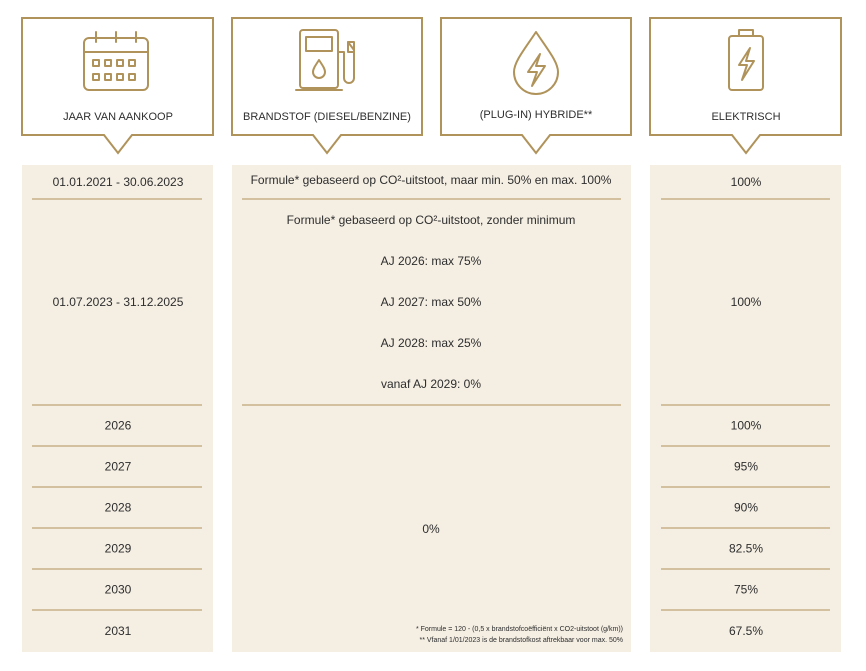 Image resolution: width=866 pixels, height=671 pixels. What do you see at coordinates (118, 182) in the screenshot?
I see `cell-text: 01.01.2021 - 30.06.2023` at bounding box center [118, 182].